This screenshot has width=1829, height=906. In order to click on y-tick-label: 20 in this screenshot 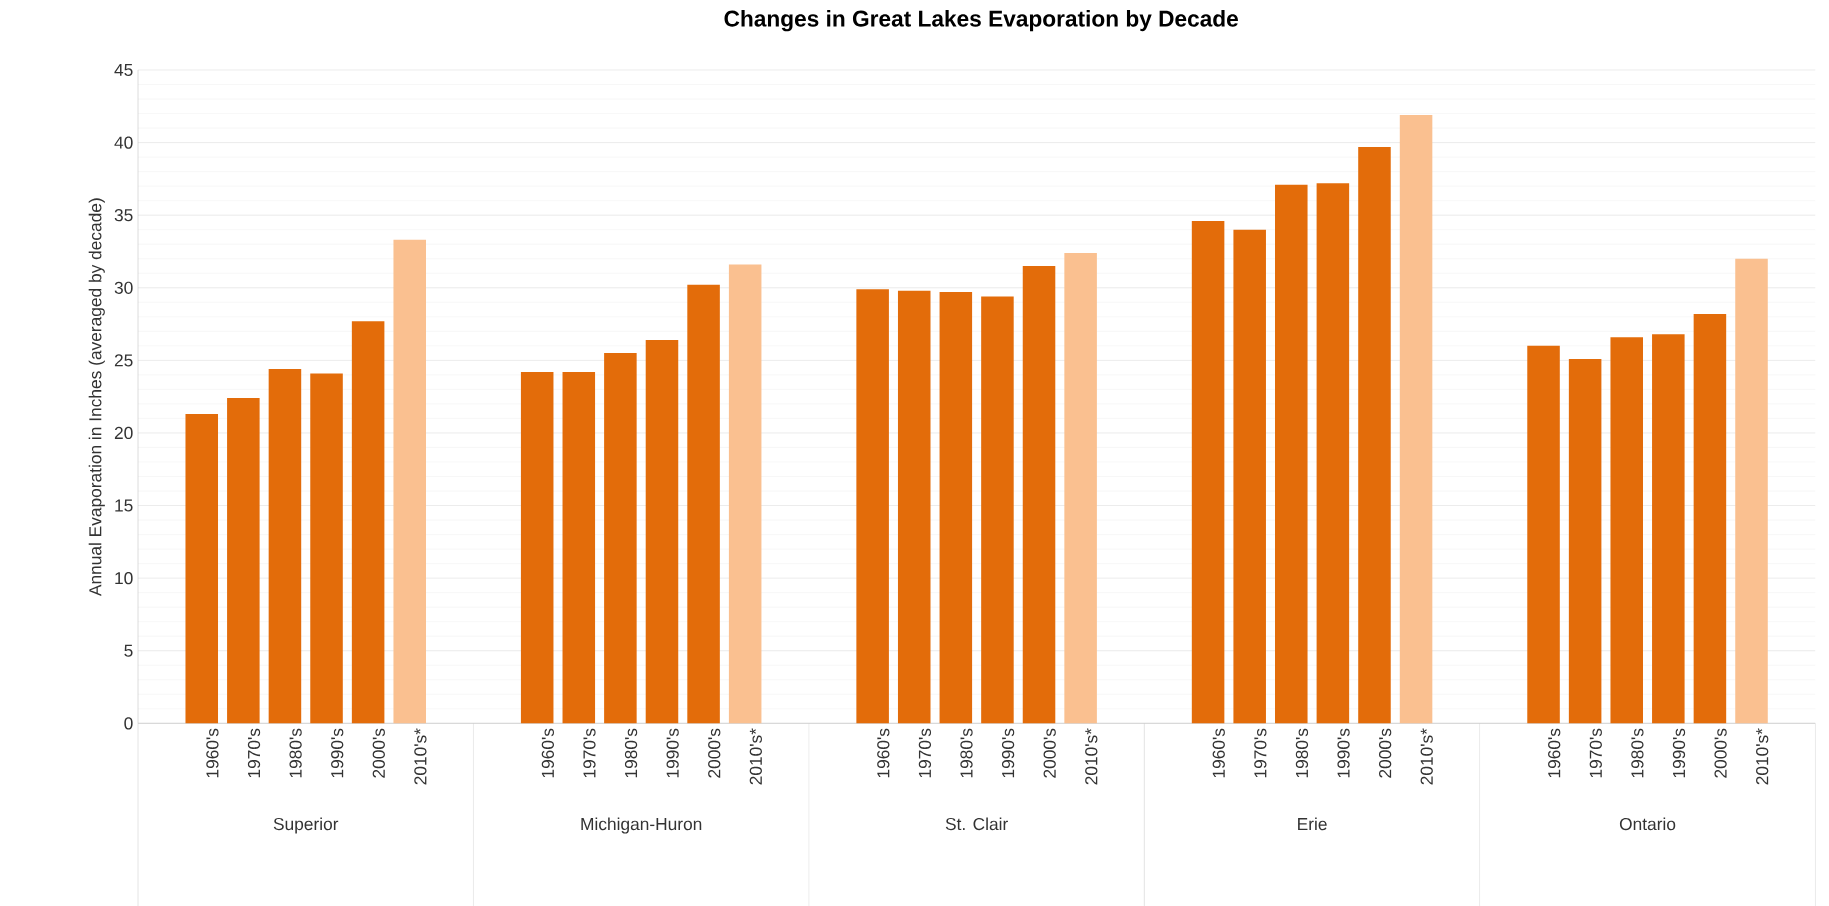, I will do `click(123, 432)`.